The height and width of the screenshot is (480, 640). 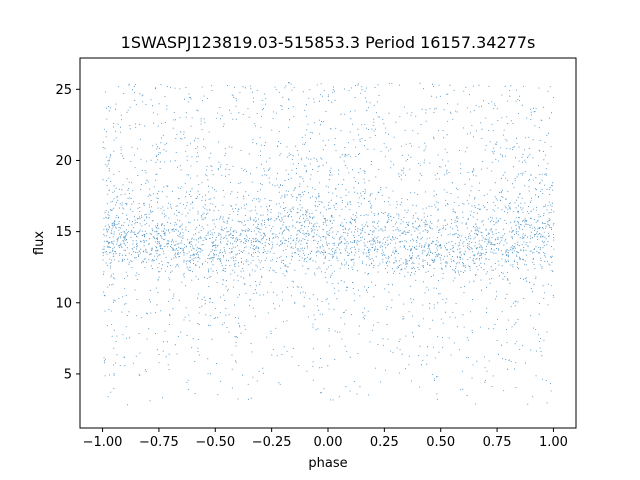 I want to click on x-axis: −1.00 −0.75 −0.50 −0.25 0.00 0.25 0.50 0.75 1.00, so click(x=325, y=439).